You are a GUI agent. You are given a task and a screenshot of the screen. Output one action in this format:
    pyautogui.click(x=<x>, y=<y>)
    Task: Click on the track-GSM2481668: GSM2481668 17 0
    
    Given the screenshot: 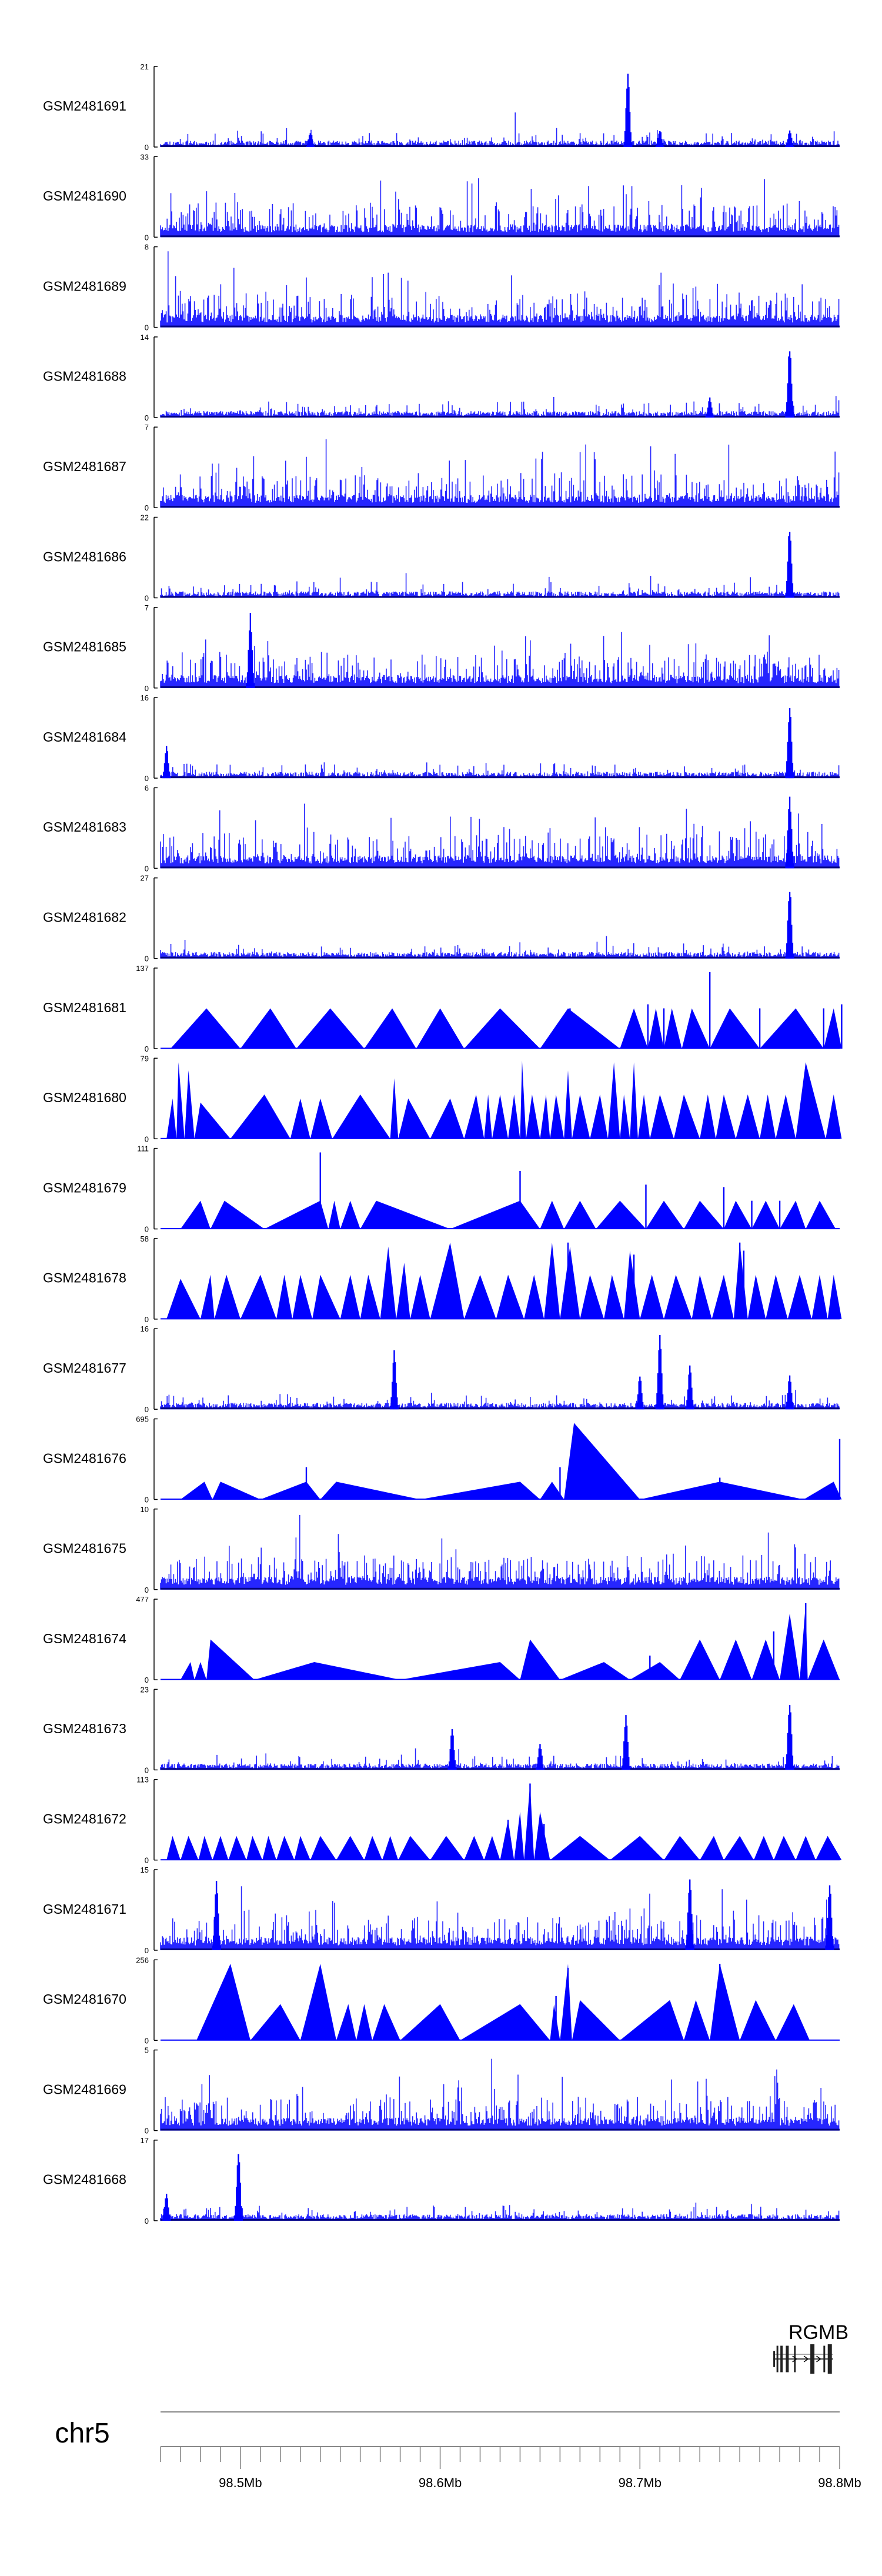 What is the action you would take?
    pyautogui.click(x=441, y=2180)
    